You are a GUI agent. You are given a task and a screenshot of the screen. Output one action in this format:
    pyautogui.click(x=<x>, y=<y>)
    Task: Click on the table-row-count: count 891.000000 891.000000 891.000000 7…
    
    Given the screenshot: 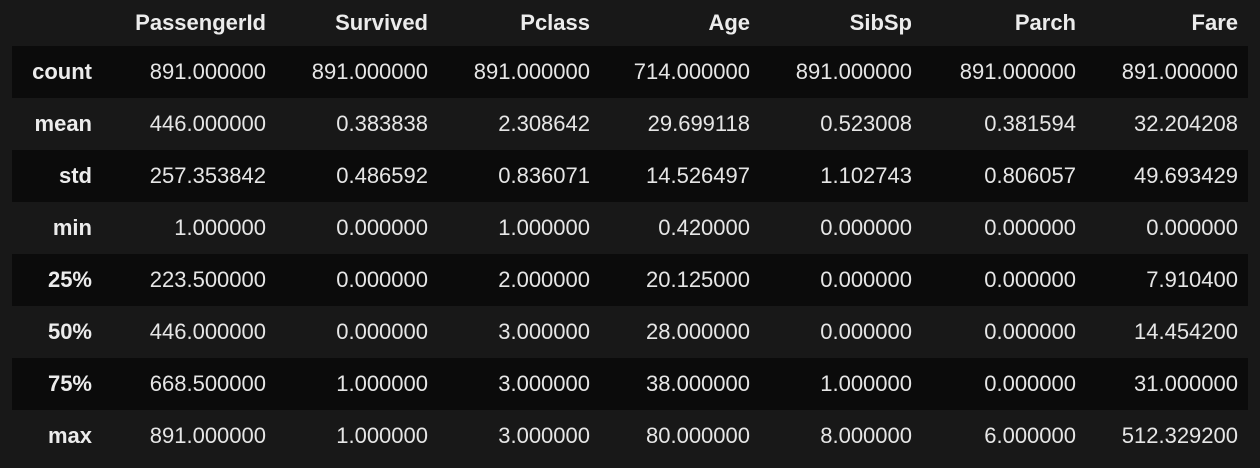 What is the action you would take?
    pyautogui.click(x=630, y=72)
    